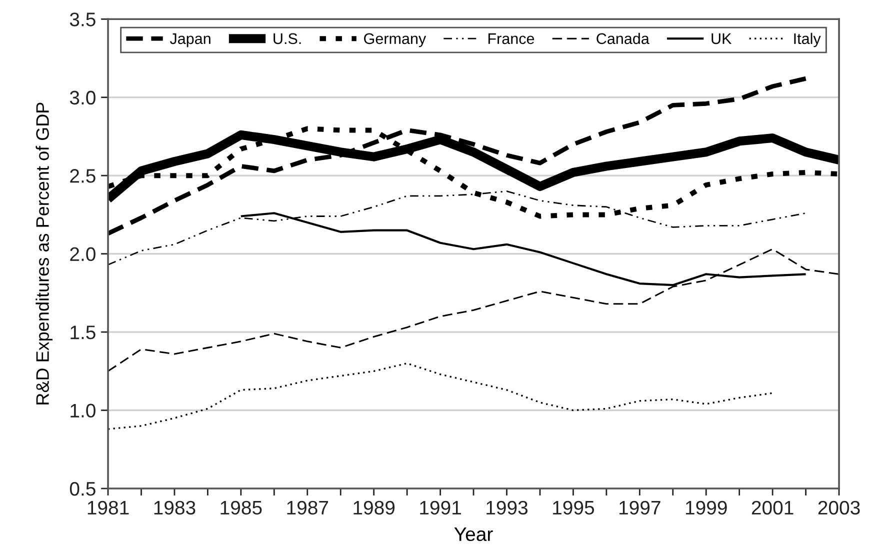 The width and height of the screenshot is (869, 546). Describe the element at coordinates (640, 507) in the screenshot. I see `x-tick-label: 1997` at that location.